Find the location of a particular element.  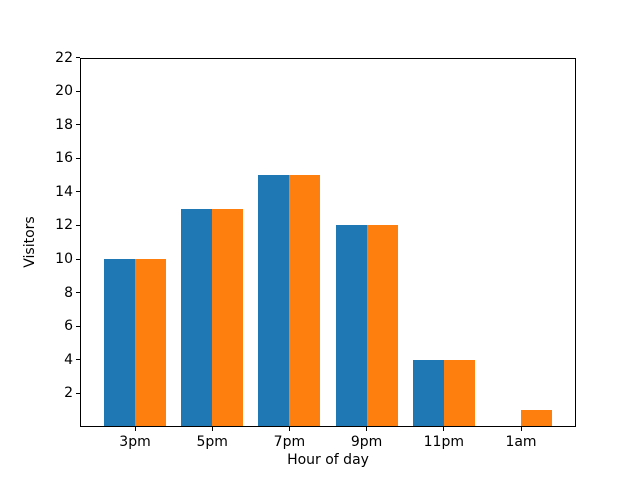

bar-series-2-7pm is located at coordinates (305, 301).